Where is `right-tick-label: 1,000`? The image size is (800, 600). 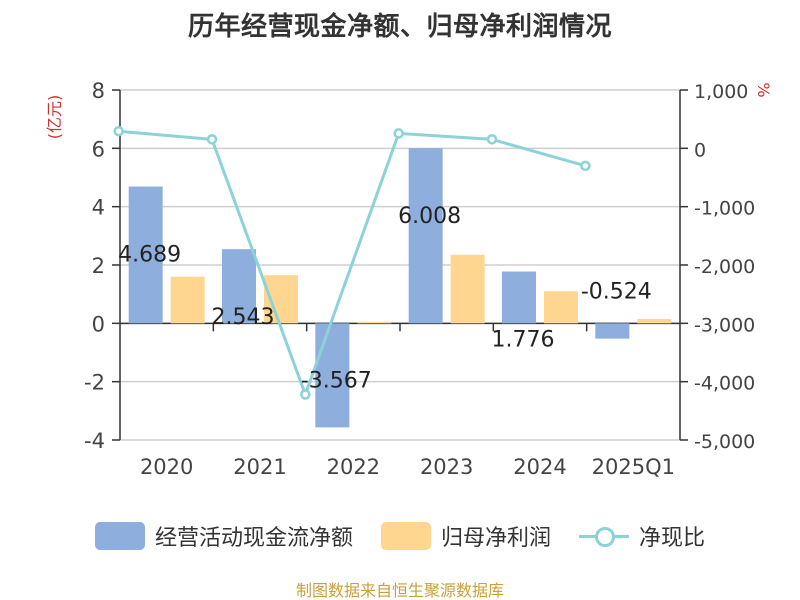 right-tick-label: 1,000 is located at coordinates (721, 92).